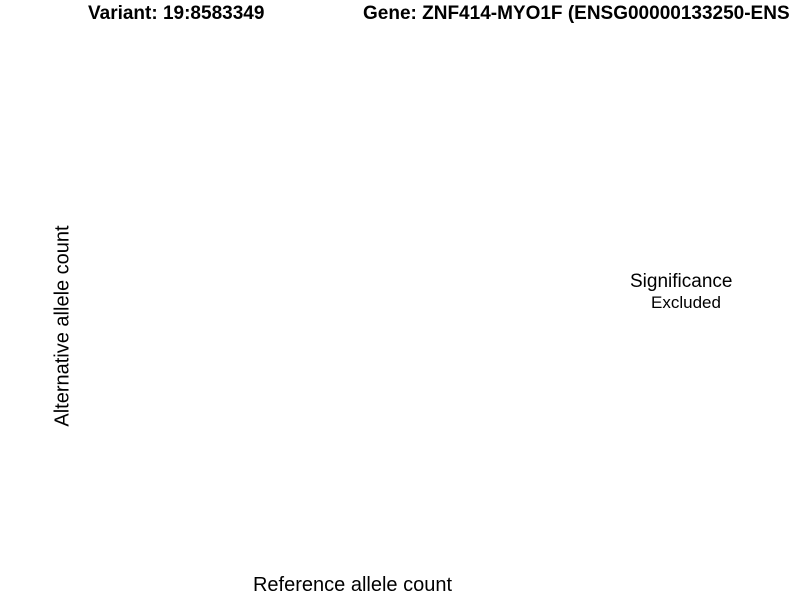  I want to click on plot-title-variant: Variant: 19:8583349, so click(176, 13).